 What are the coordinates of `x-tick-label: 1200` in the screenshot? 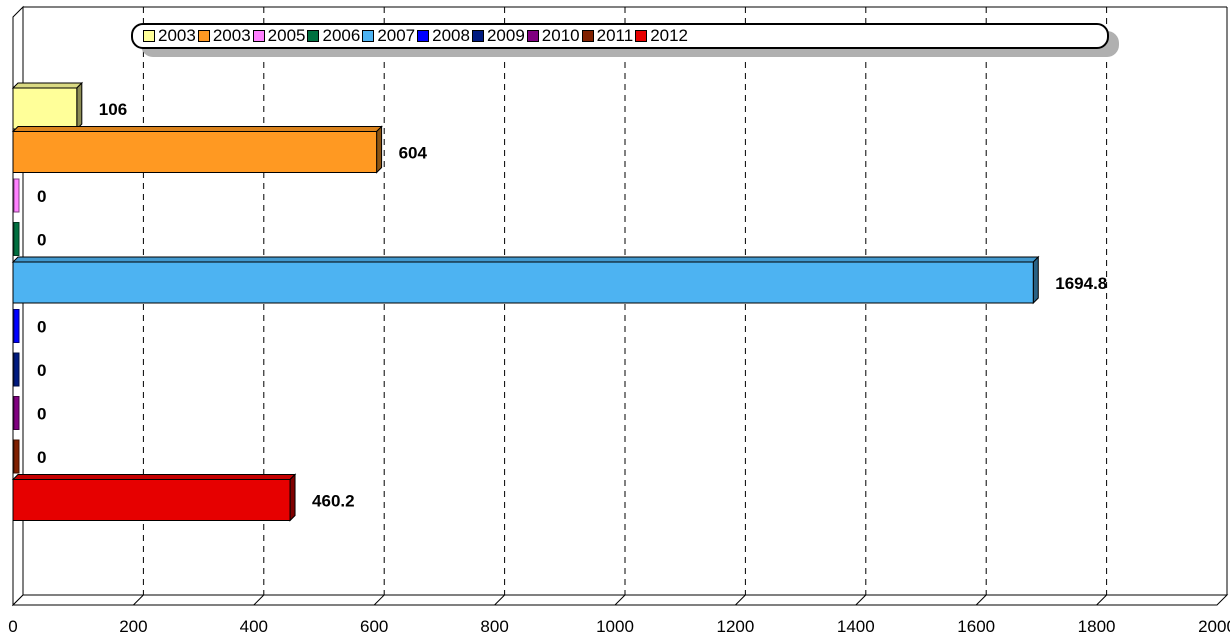 It's located at (735, 626).